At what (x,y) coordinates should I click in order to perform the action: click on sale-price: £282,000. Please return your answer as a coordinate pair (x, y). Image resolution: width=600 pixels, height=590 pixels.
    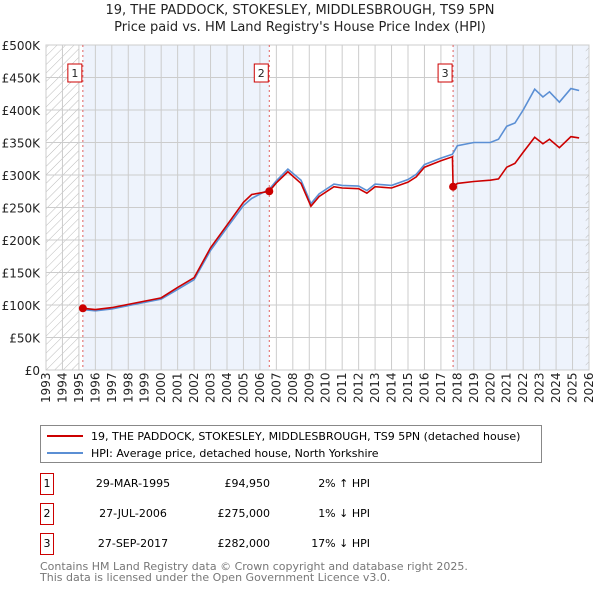
    Looking at the image, I should click on (244, 543).